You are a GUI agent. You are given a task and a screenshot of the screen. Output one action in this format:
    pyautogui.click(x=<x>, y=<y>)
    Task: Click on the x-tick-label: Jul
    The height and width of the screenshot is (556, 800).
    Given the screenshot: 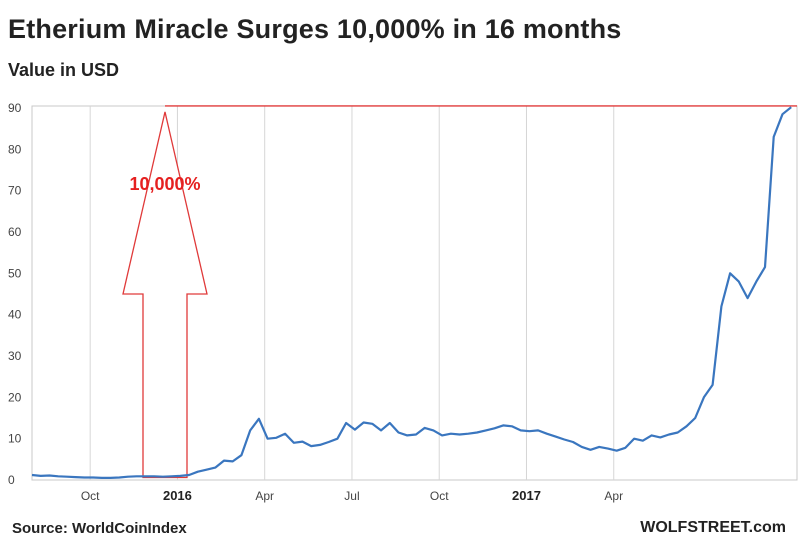 What is the action you would take?
    pyautogui.click(x=351, y=496)
    